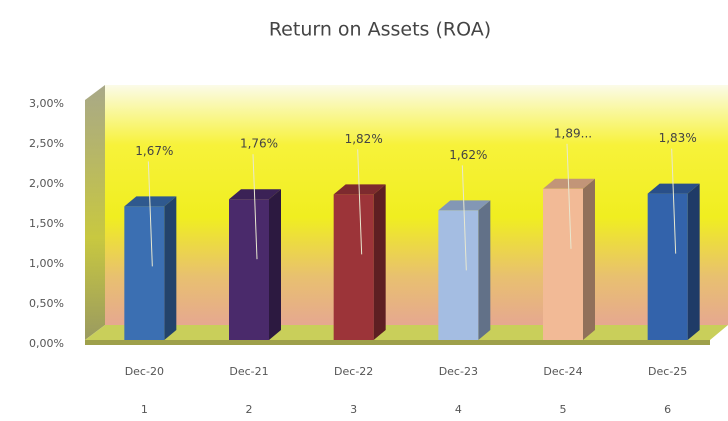 The width and height of the screenshot is (728, 421). Describe the element at coordinates (249, 409) in the screenshot. I see `x-sub-label: 2` at that location.